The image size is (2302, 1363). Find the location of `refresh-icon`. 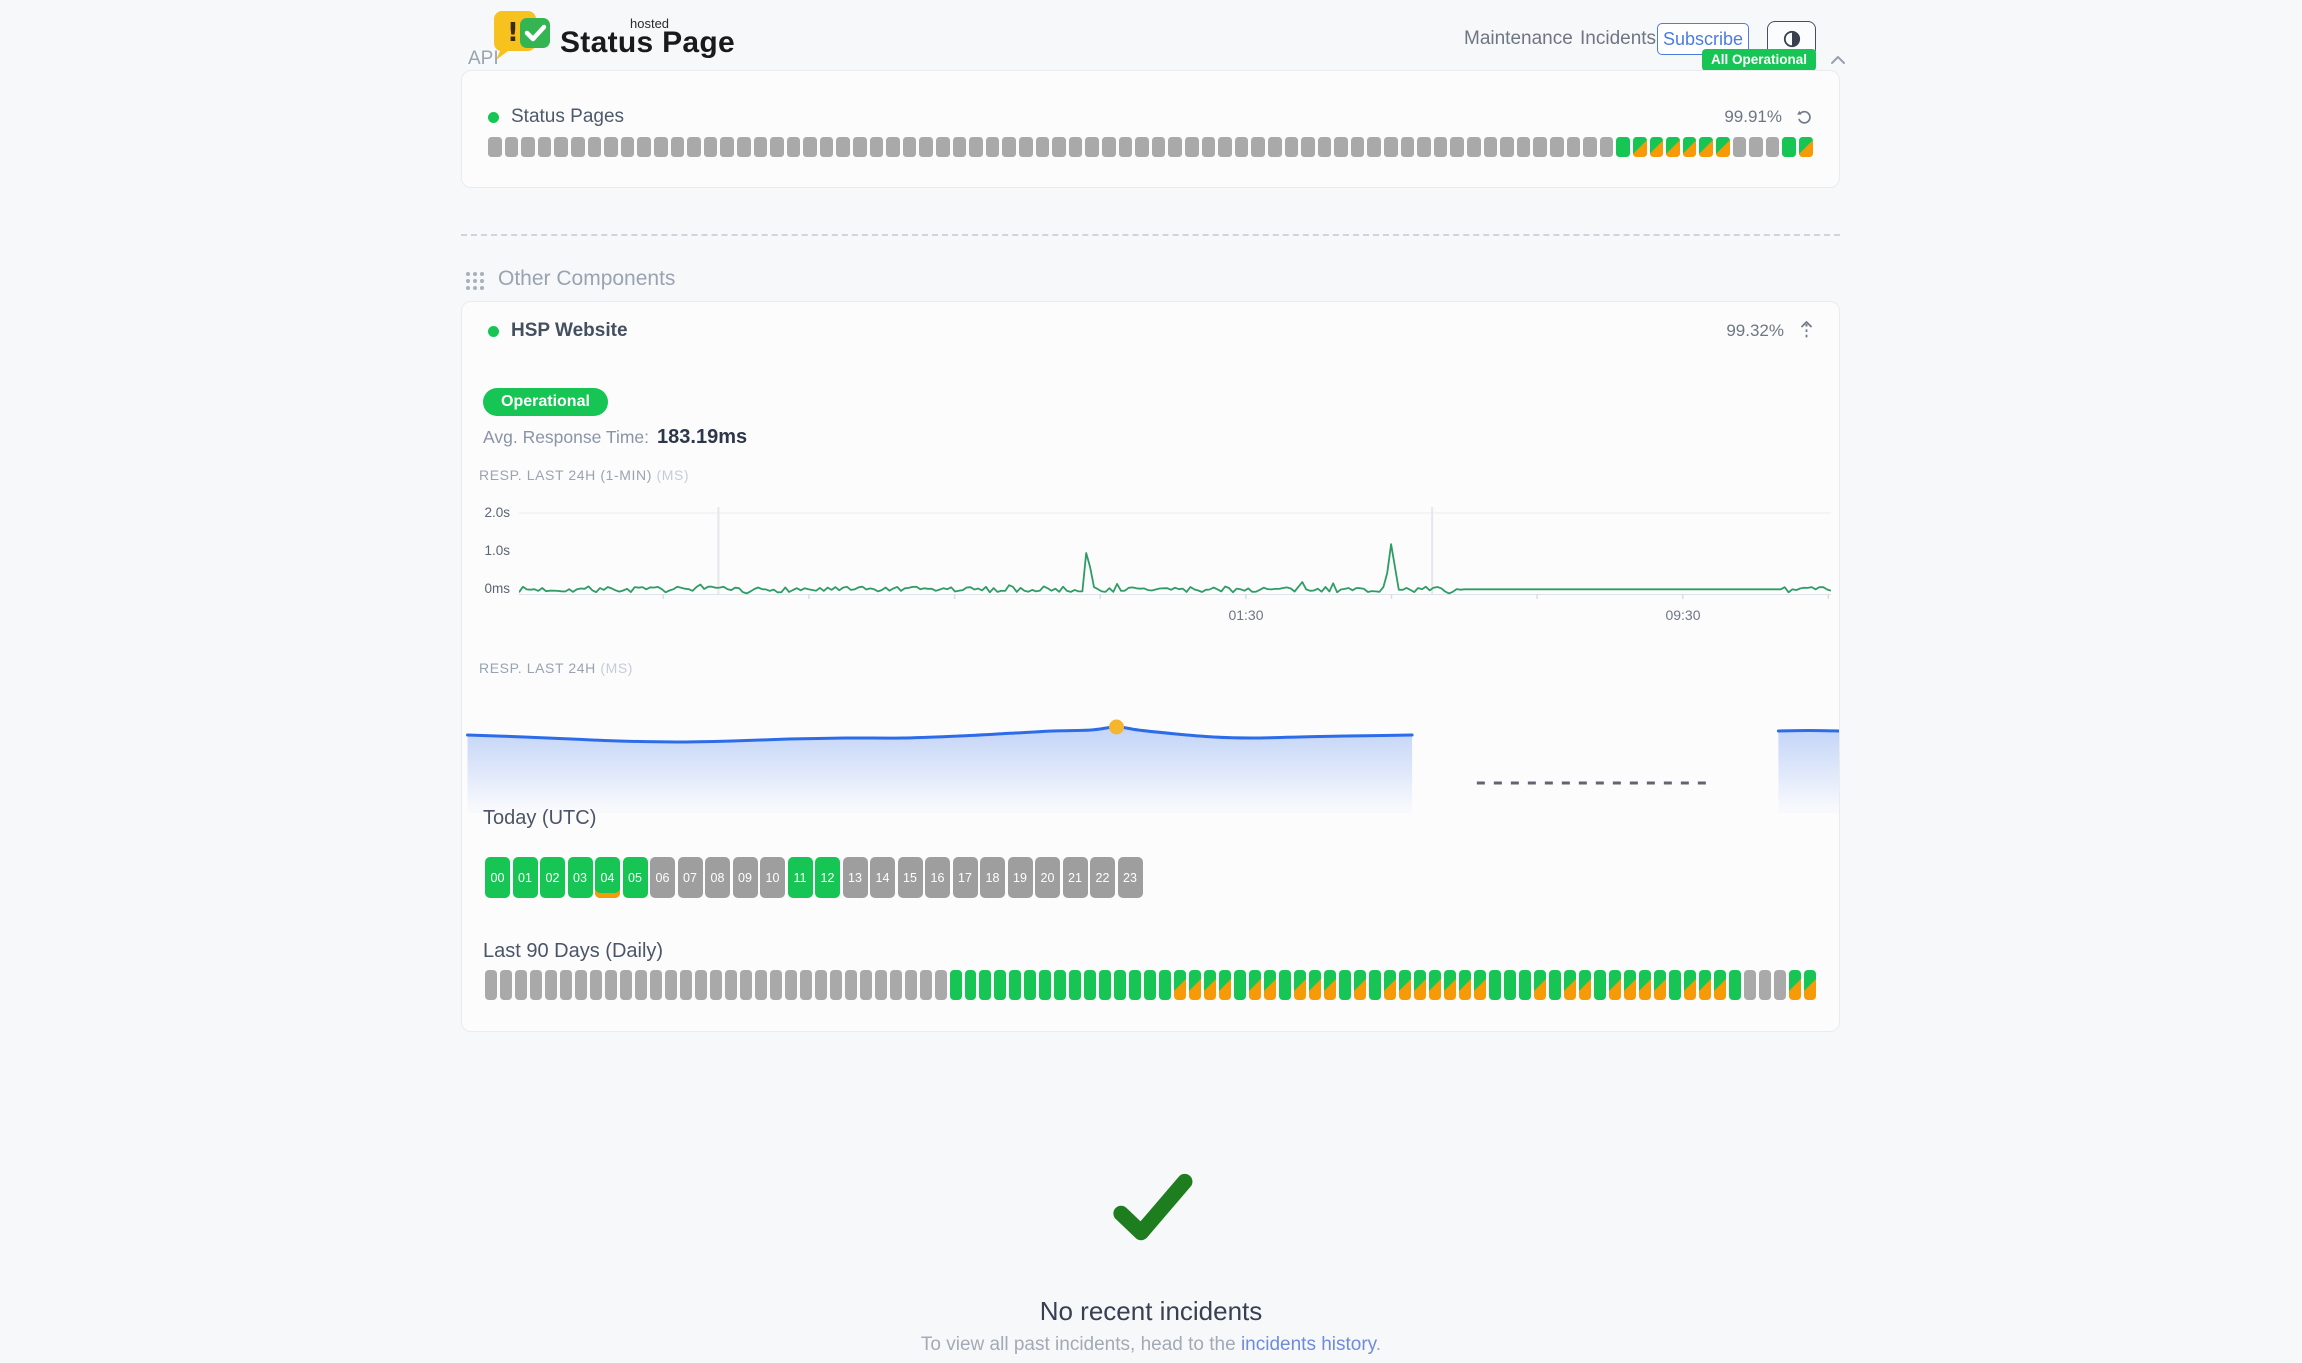

refresh-icon is located at coordinates (1804, 117).